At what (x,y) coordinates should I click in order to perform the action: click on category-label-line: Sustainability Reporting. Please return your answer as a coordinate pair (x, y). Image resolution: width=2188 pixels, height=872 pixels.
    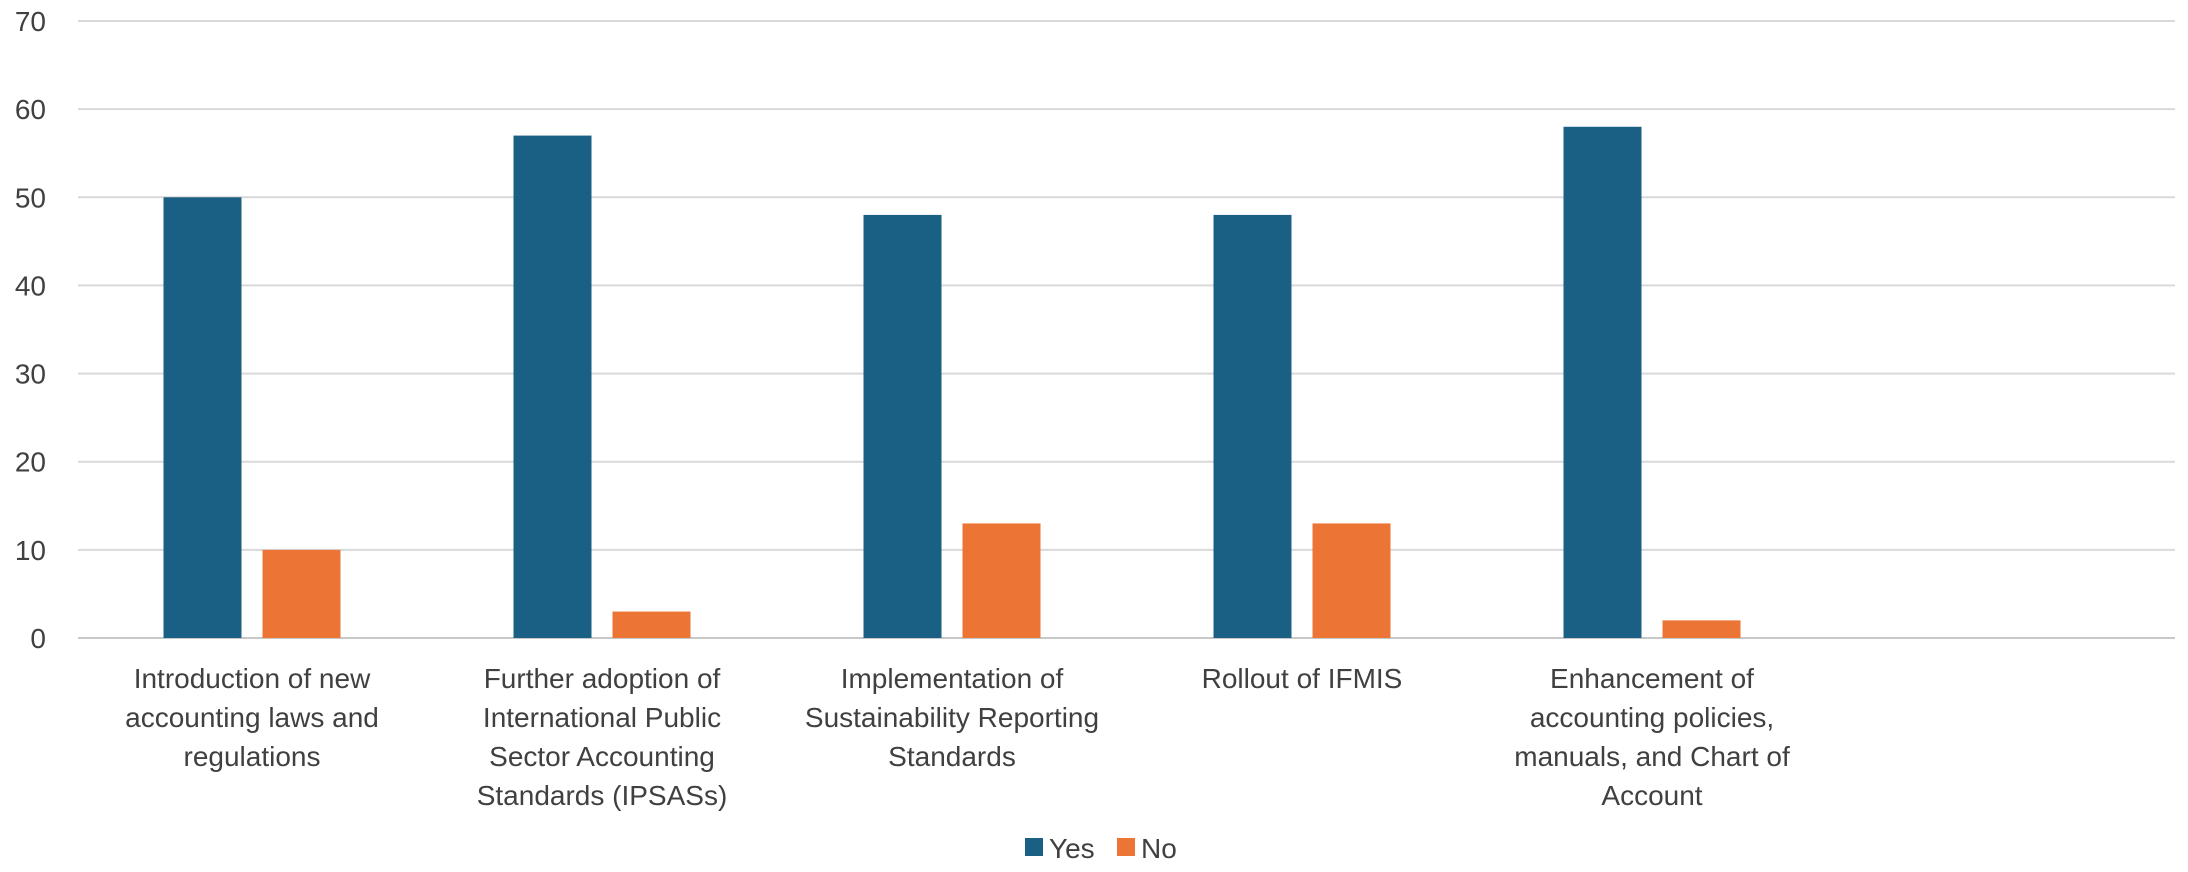
    Looking at the image, I should click on (952, 717).